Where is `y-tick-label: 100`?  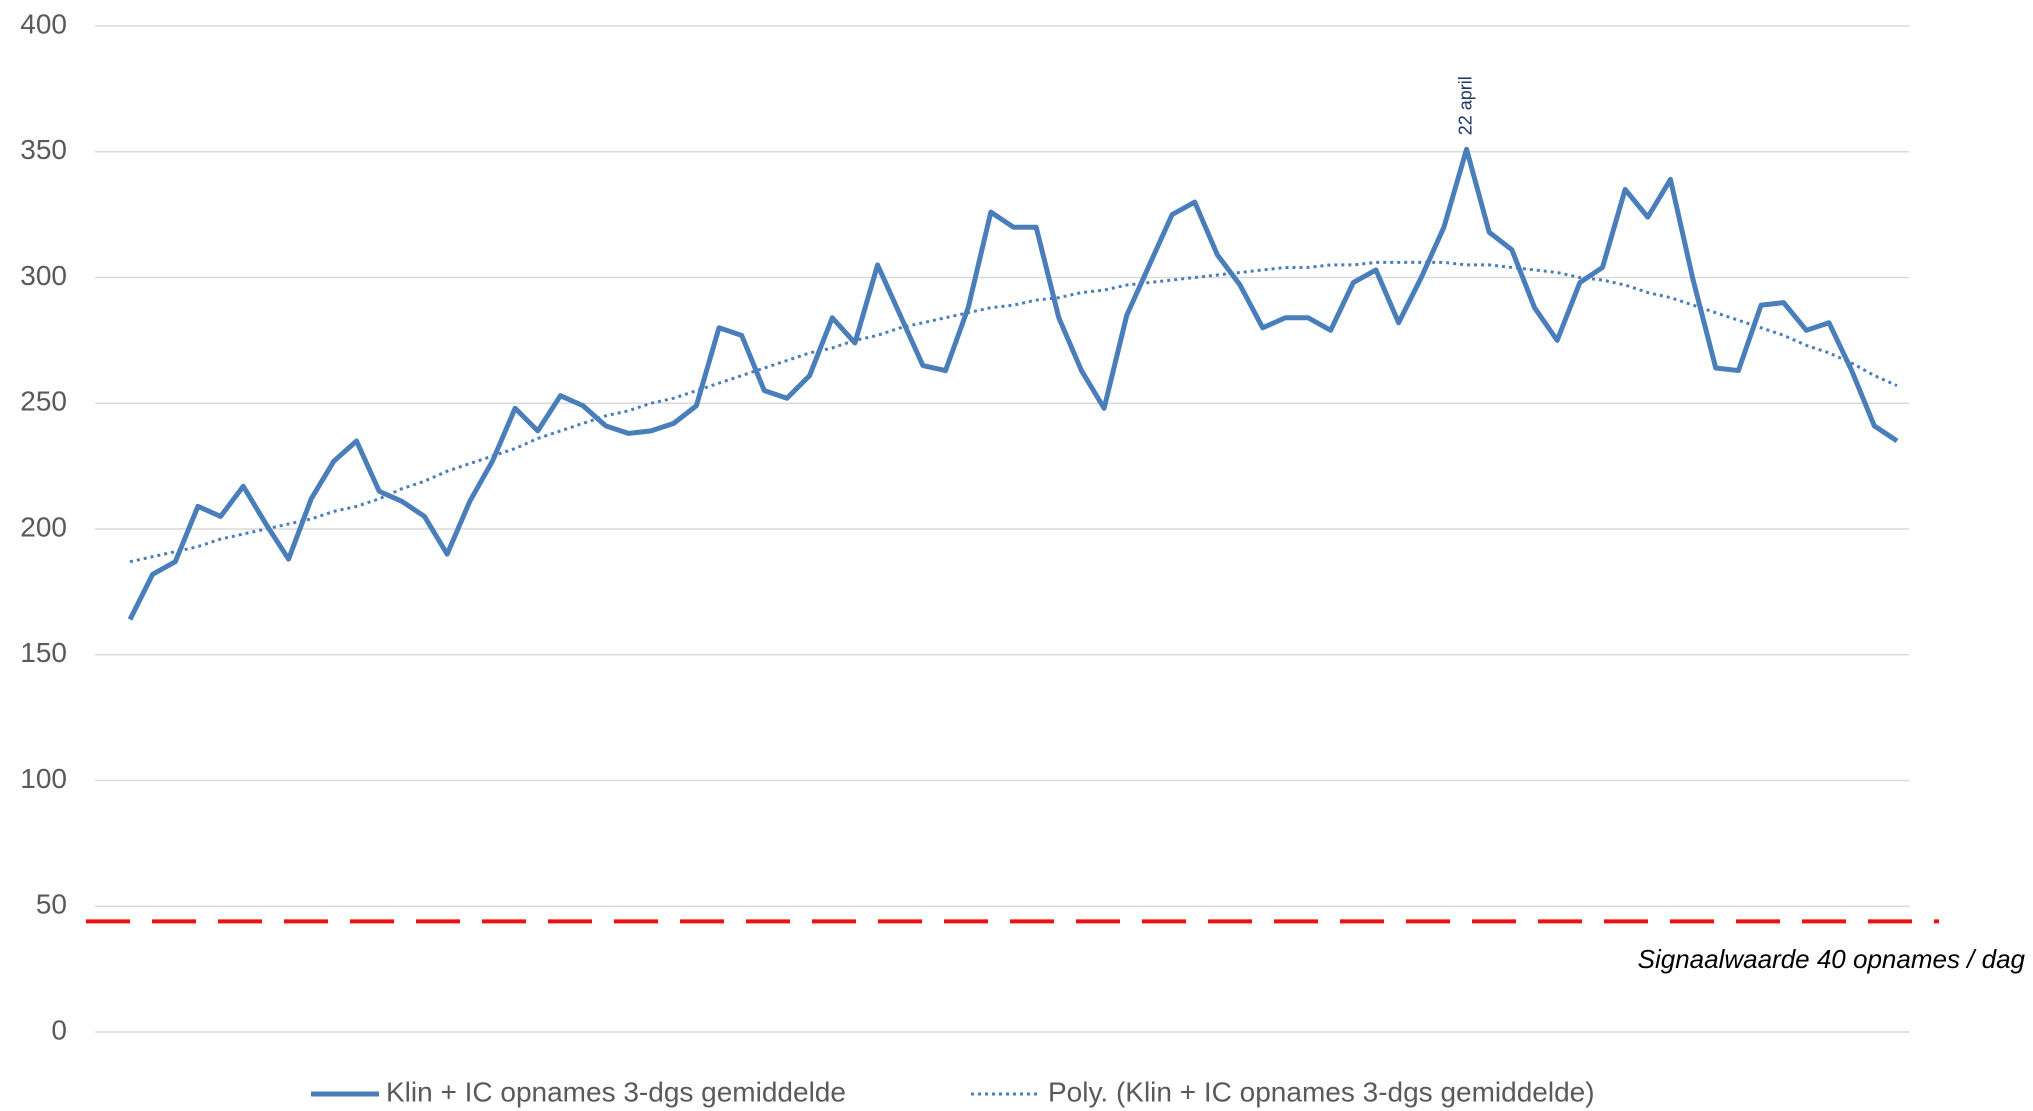
y-tick-label: 100 is located at coordinates (43, 778).